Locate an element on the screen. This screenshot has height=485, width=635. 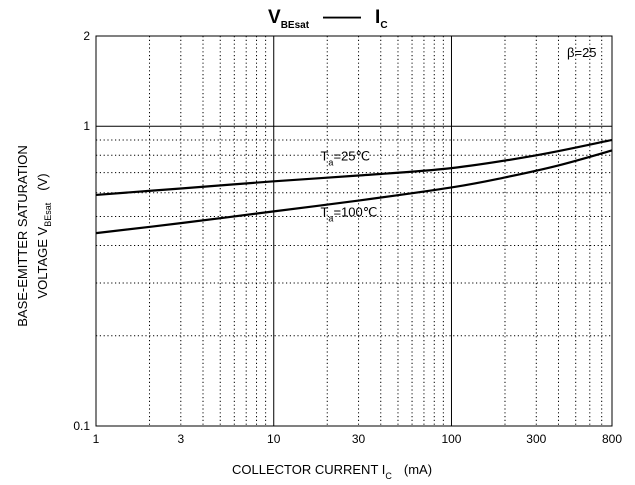
series-label-rest: =100℃ is located at coordinates (355, 211).